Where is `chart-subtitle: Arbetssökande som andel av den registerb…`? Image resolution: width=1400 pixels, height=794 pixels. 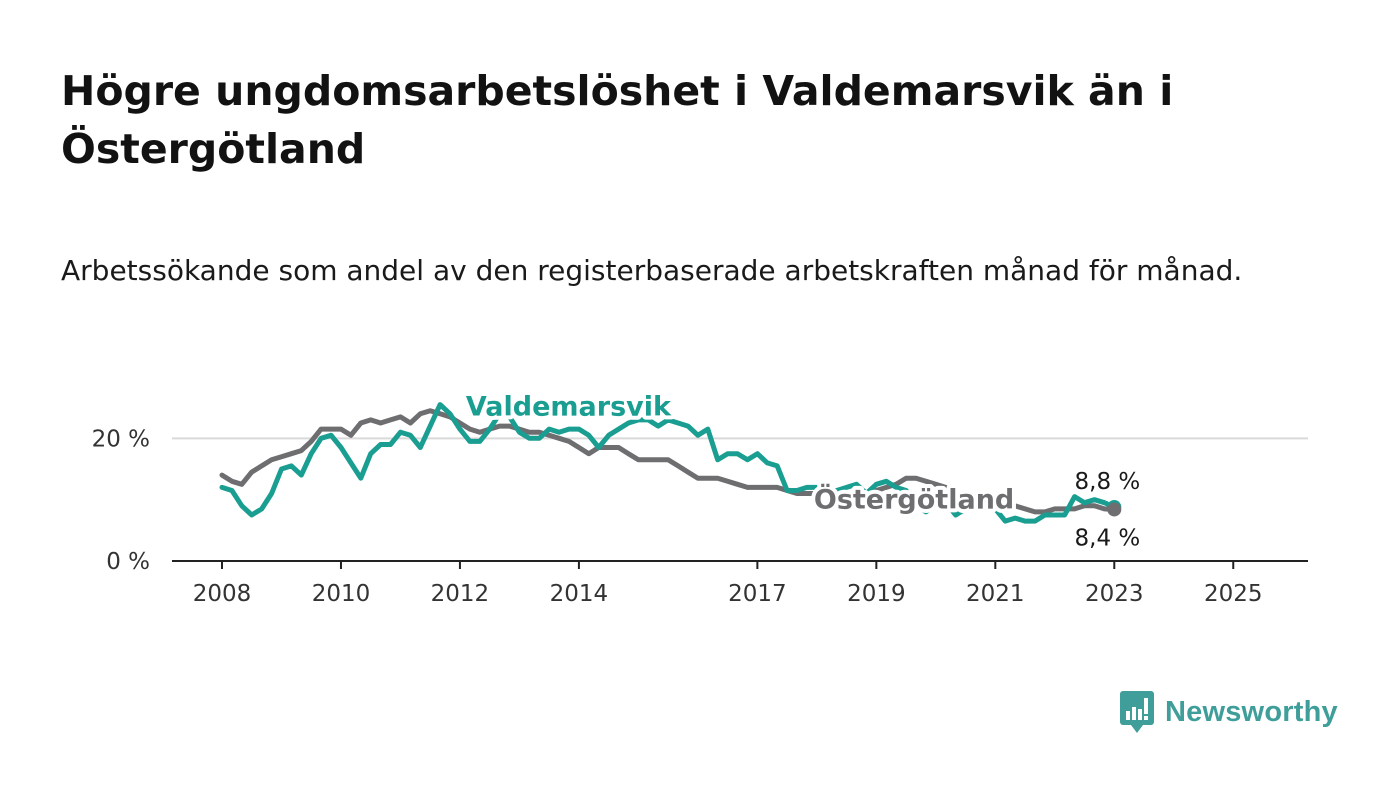
chart-subtitle: Arbetssökande som andel av den registerb… is located at coordinates (652, 270).